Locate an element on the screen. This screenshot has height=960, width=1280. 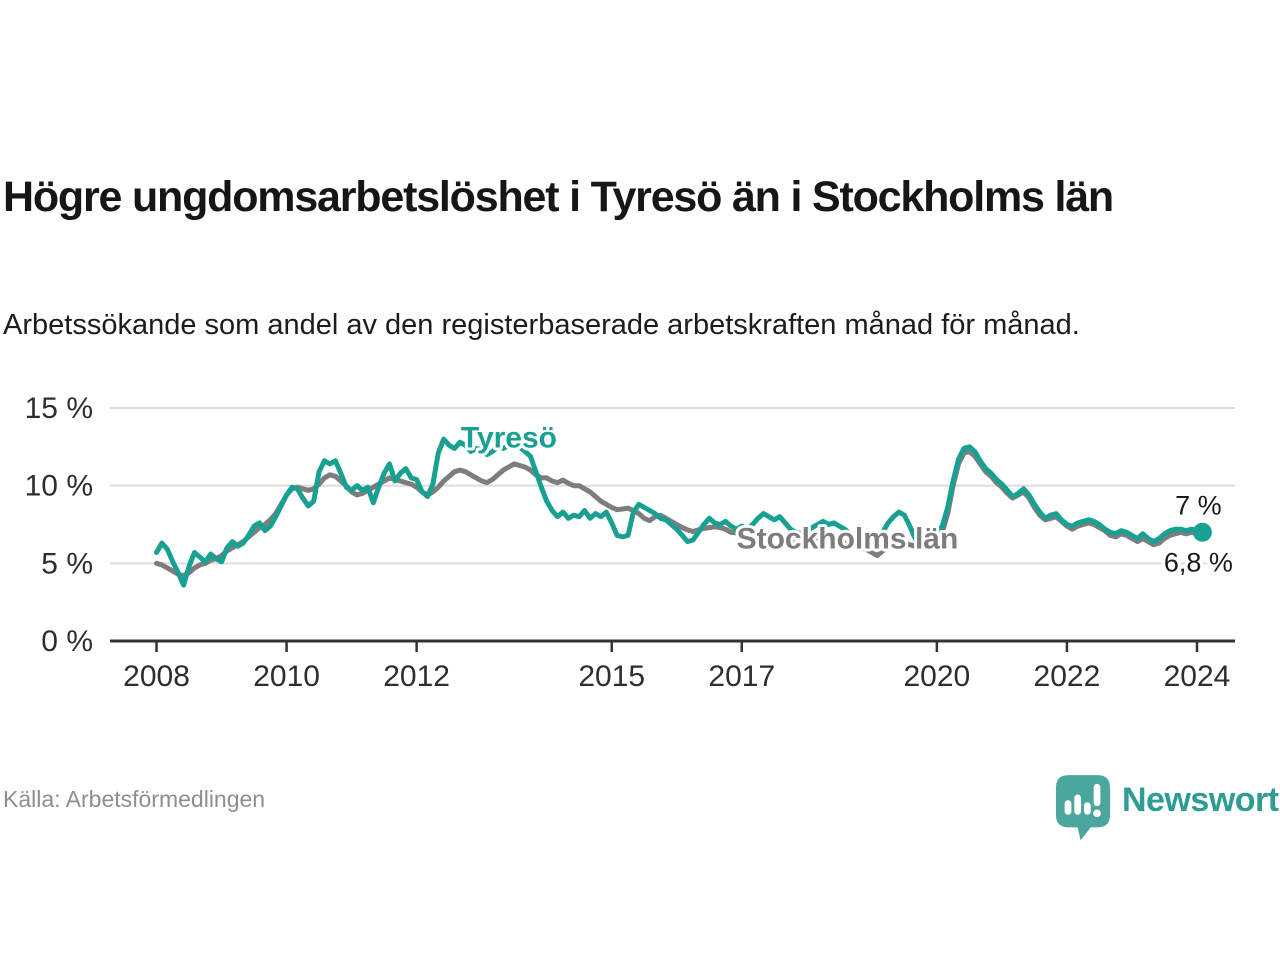
y-tick-label: 5 % is located at coordinates (67, 563).